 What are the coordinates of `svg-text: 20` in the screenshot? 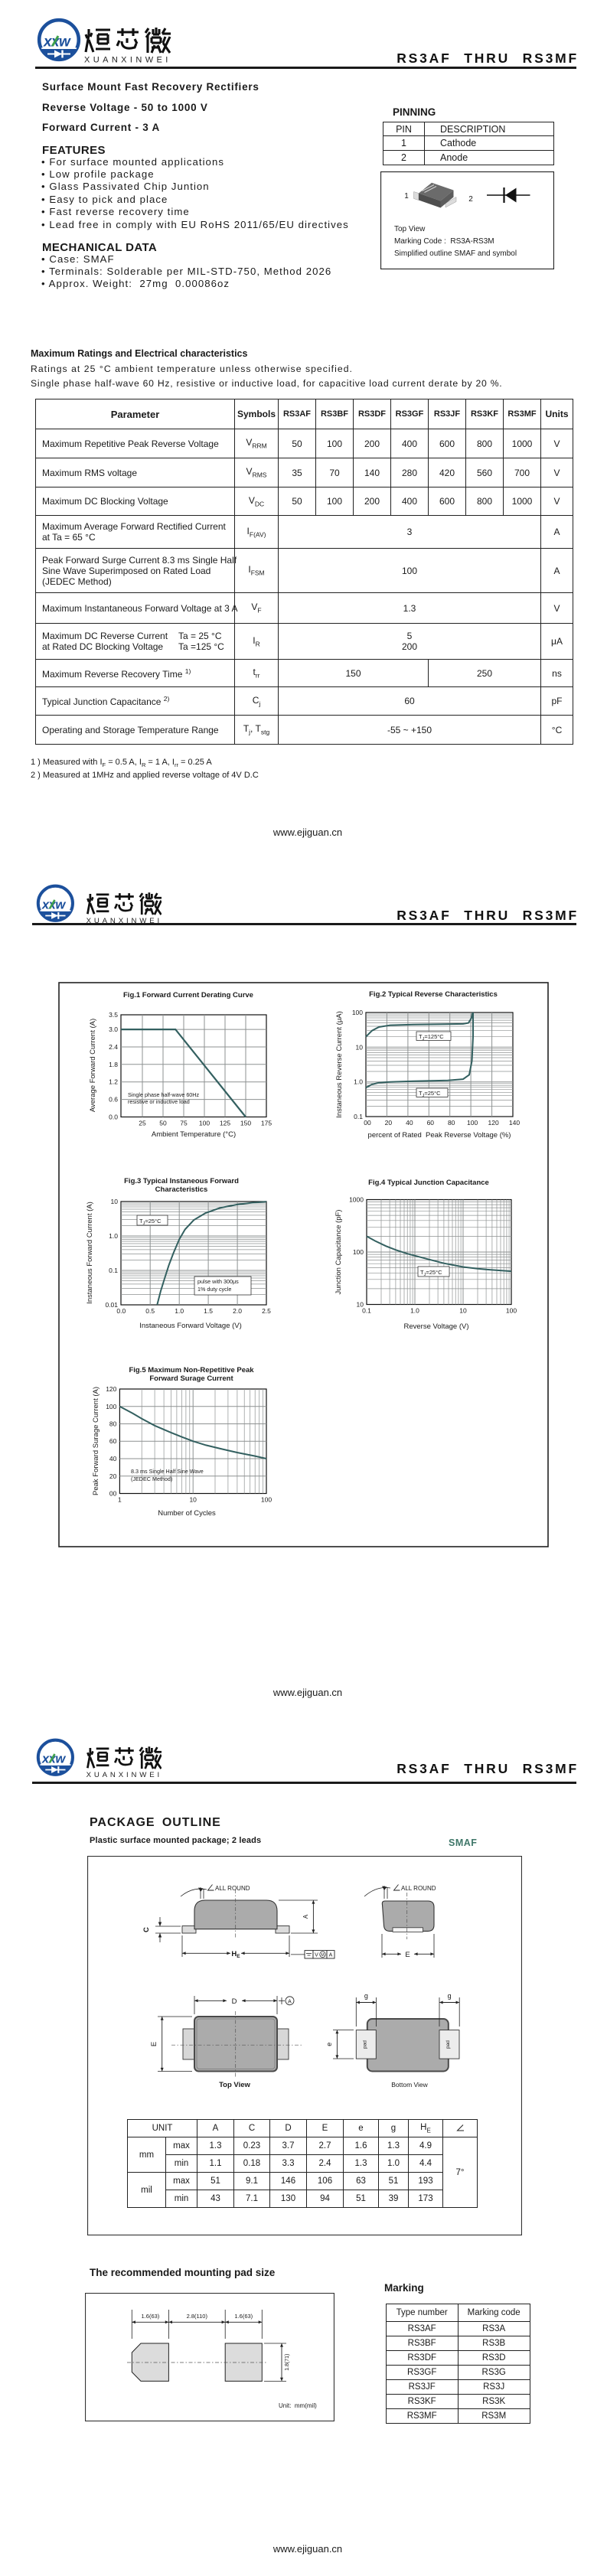 It's located at (113, 1476).